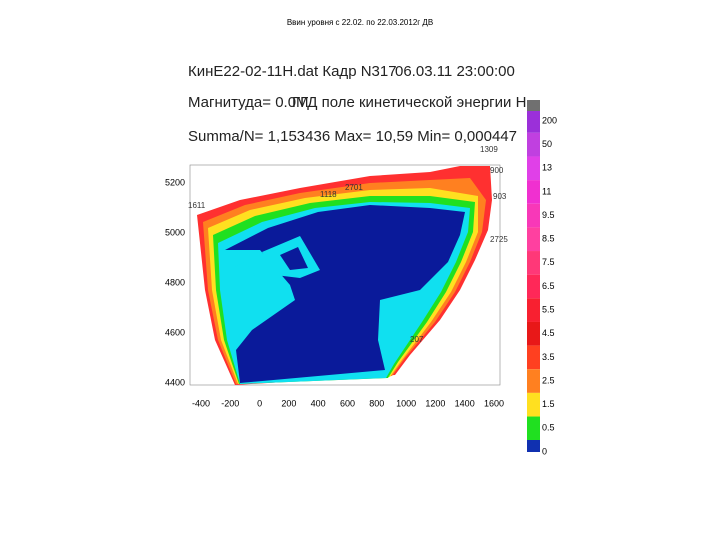 This screenshot has width=720, height=540. What do you see at coordinates (455, 71) in the screenshot?
I see `datetime: 06.03.11 23:00:00` at bounding box center [455, 71].